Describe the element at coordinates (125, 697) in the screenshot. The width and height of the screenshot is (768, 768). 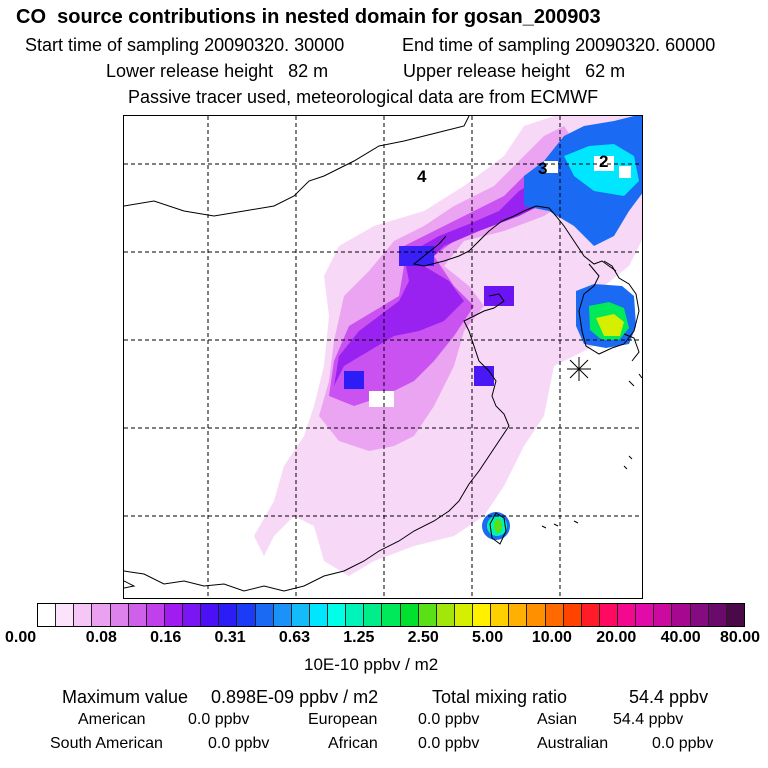
I see `max-value-label: Maximum value` at that location.